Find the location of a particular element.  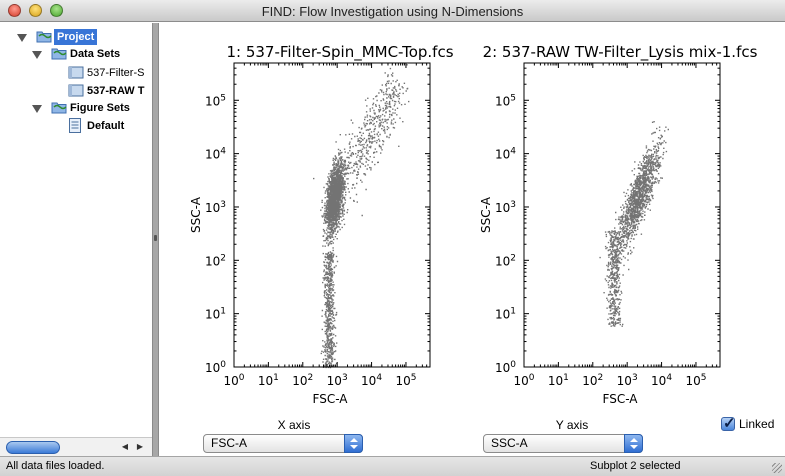

linked-label: Linked is located at coordinates (757, 424).